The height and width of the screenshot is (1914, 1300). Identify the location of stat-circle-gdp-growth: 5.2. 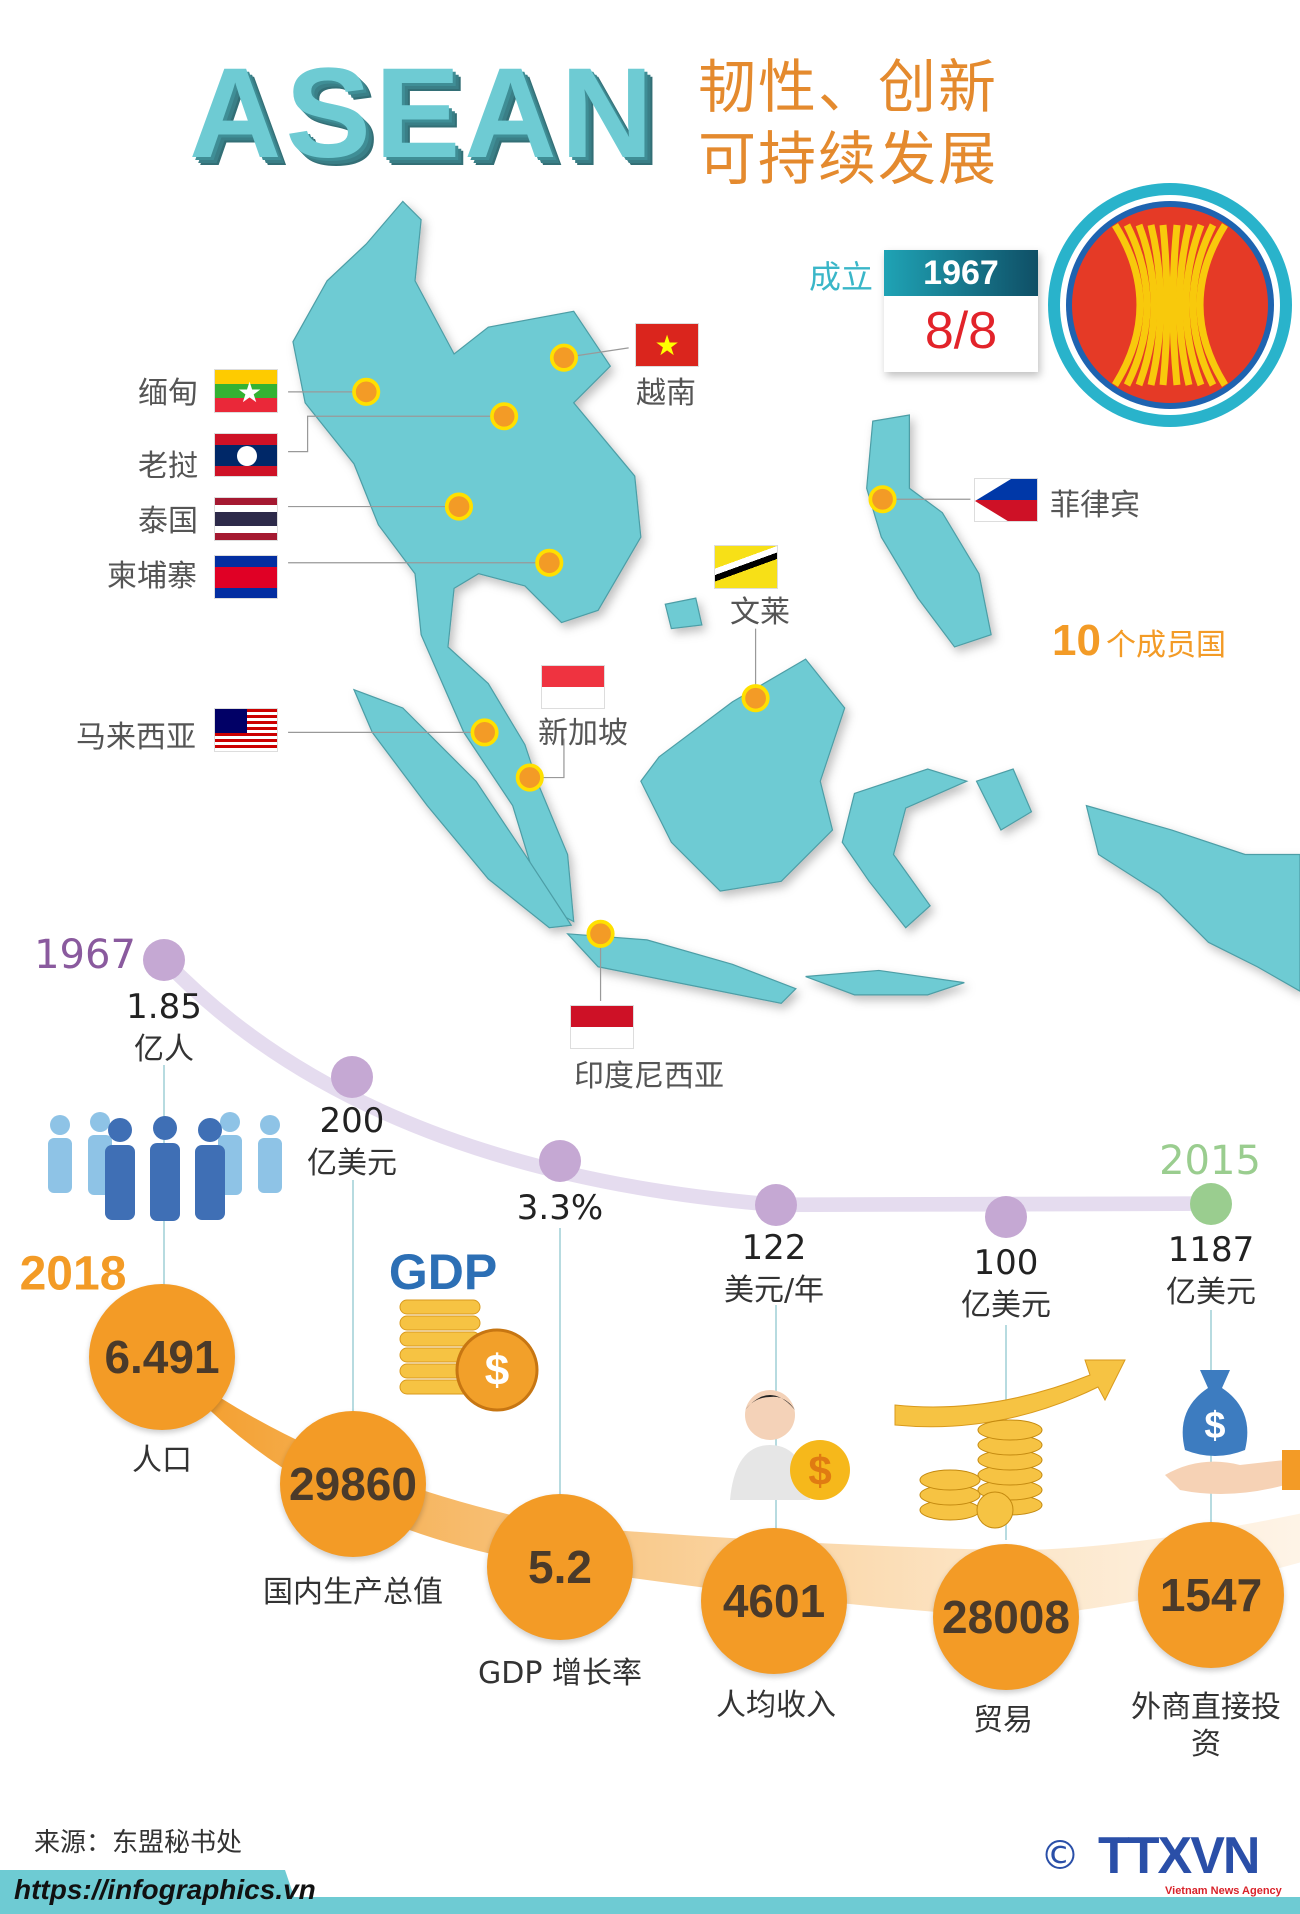
(560, 1567).